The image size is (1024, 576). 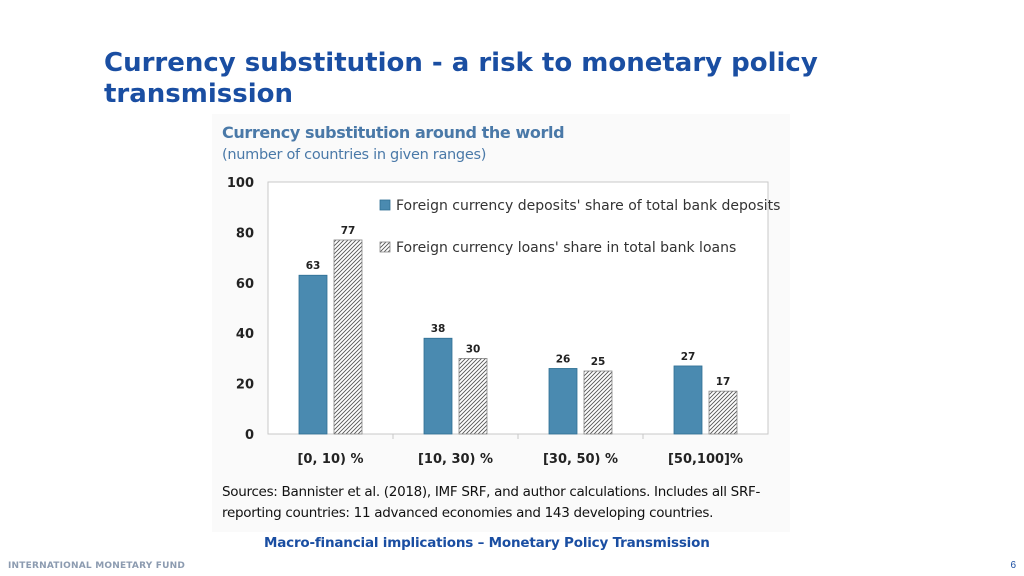 I want to click on chart-title: Currency substitution around the world, so click(x=393, y=132).